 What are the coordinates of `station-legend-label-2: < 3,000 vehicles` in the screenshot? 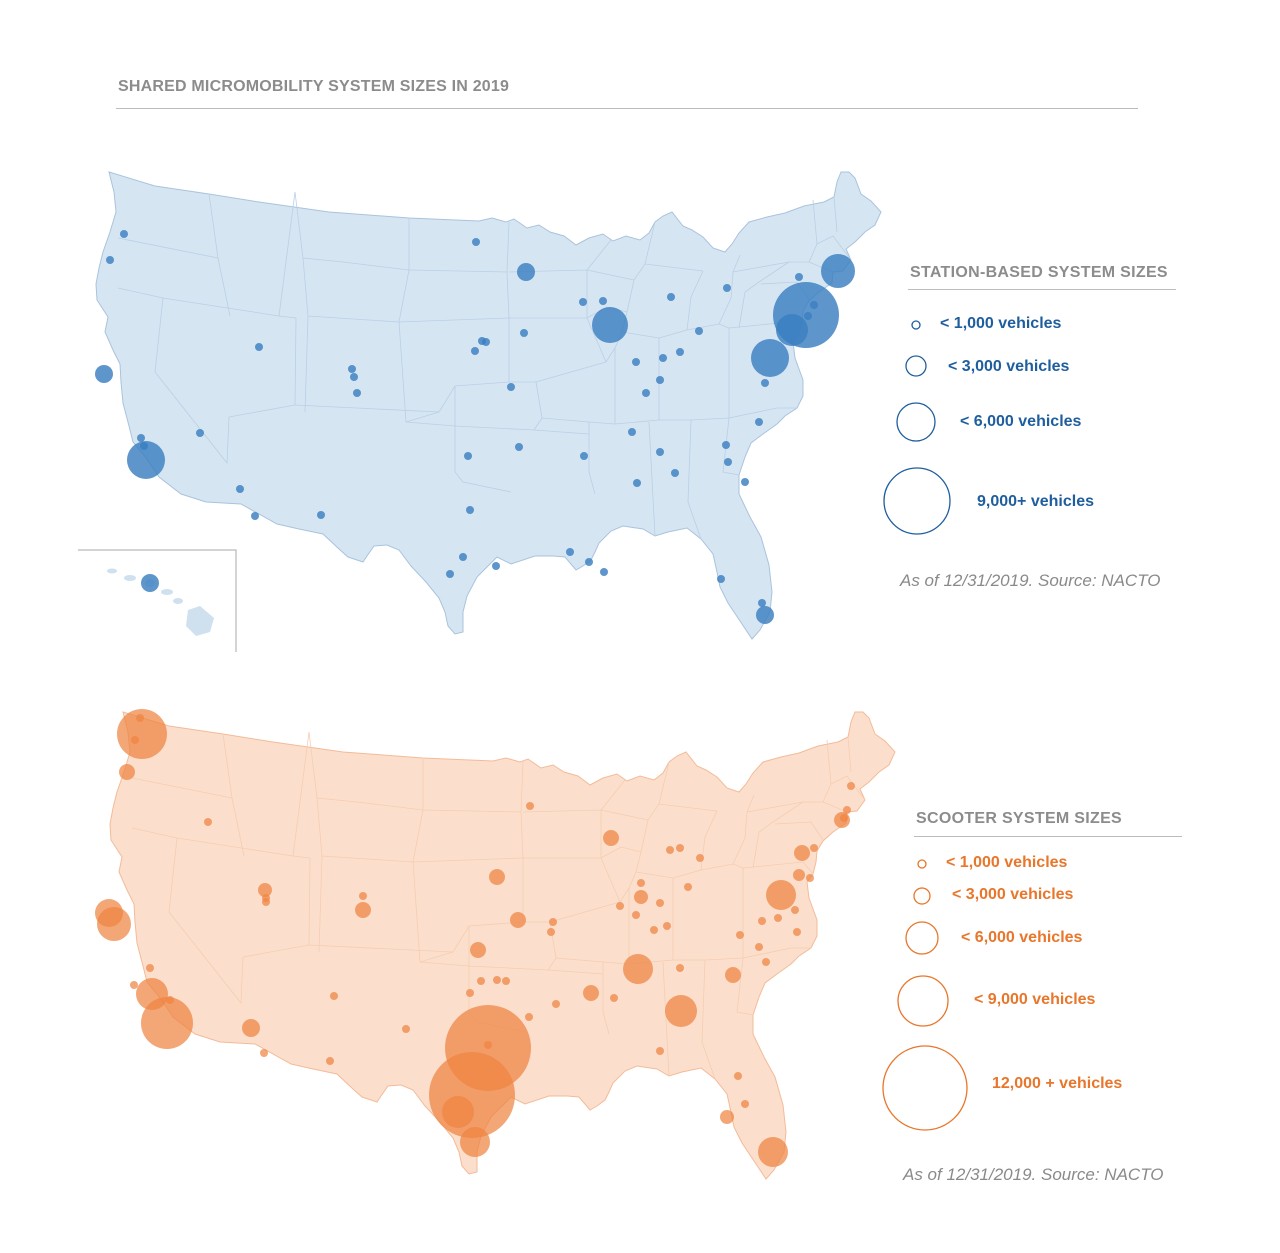 It's located at (1009, 366).